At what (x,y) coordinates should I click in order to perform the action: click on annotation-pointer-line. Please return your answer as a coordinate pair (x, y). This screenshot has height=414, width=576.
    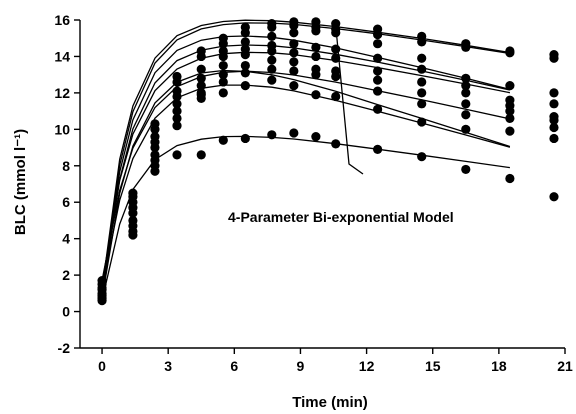
    Looking at the image, I should click on (349, 100).